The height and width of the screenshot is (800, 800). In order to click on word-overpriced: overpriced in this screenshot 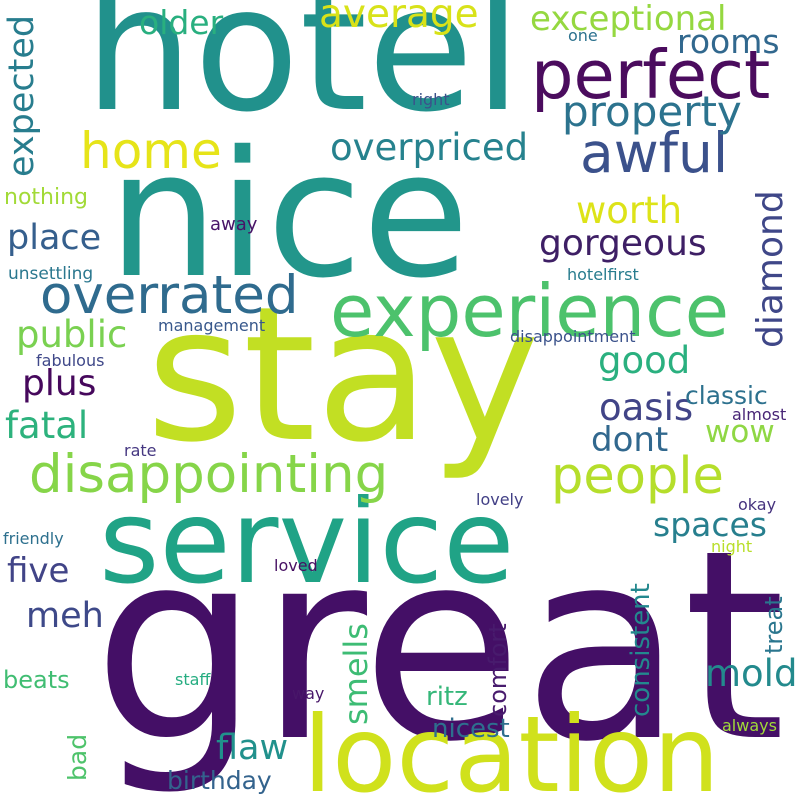, I will do `click(429, 147)`.